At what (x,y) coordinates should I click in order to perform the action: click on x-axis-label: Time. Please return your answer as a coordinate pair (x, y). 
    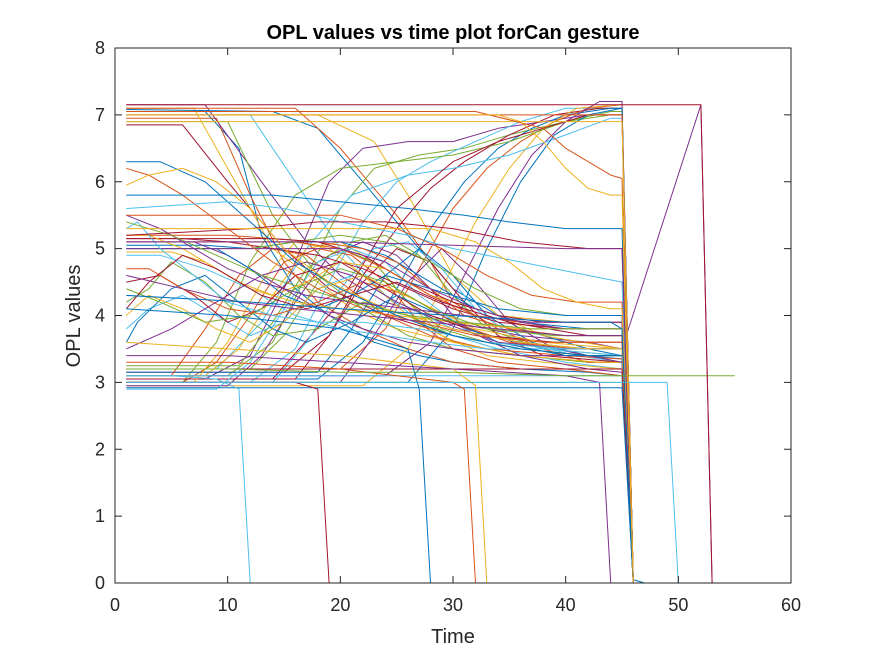
    Looking at the image, I should click on (453, 637).